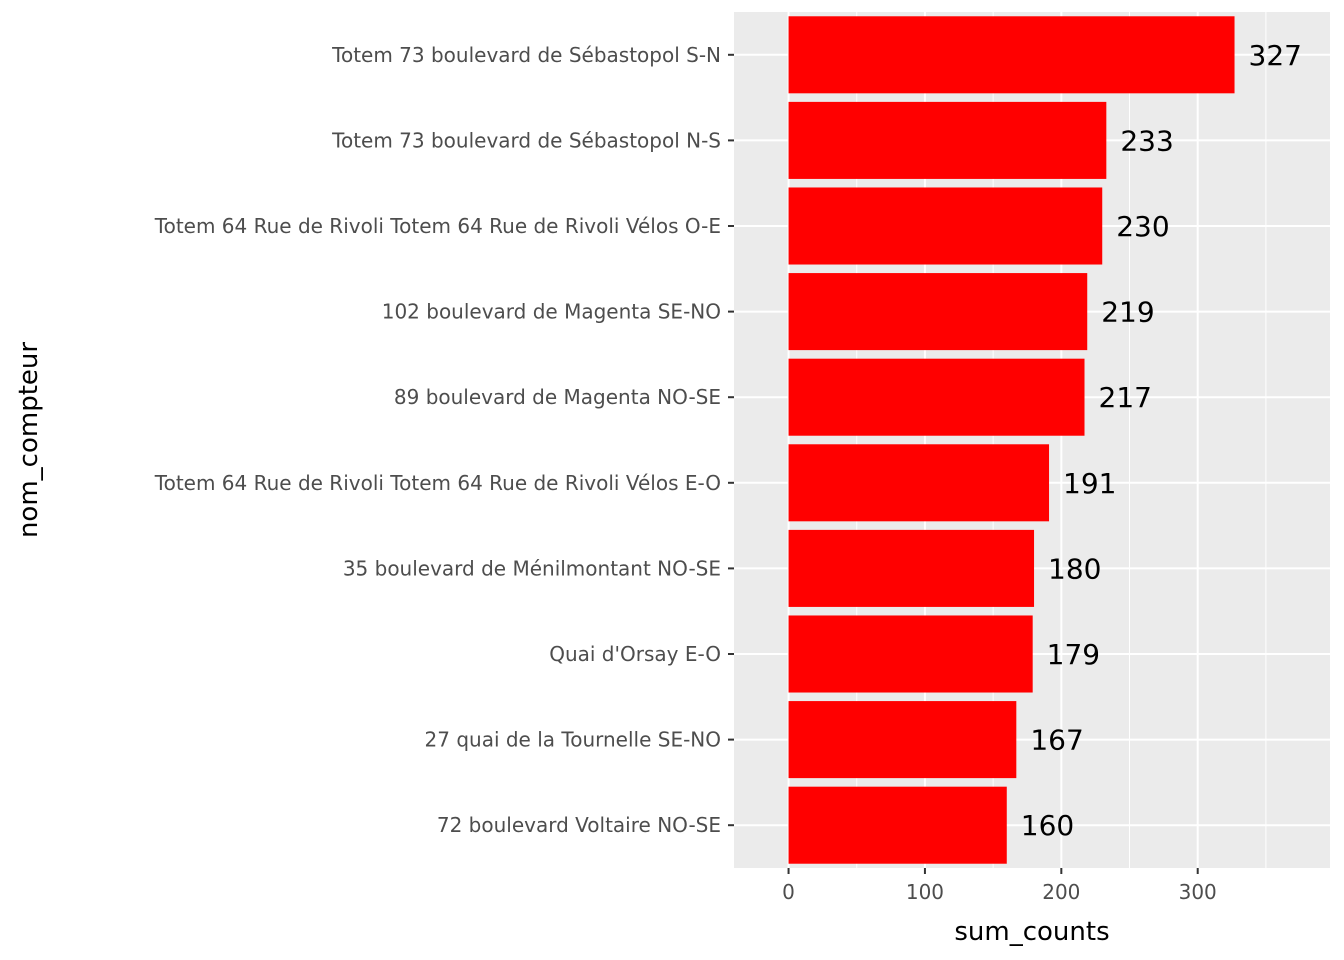 The width and height of the screenshot is (1344, 960). I want to click on data-label: 230, so click(1142, 226).